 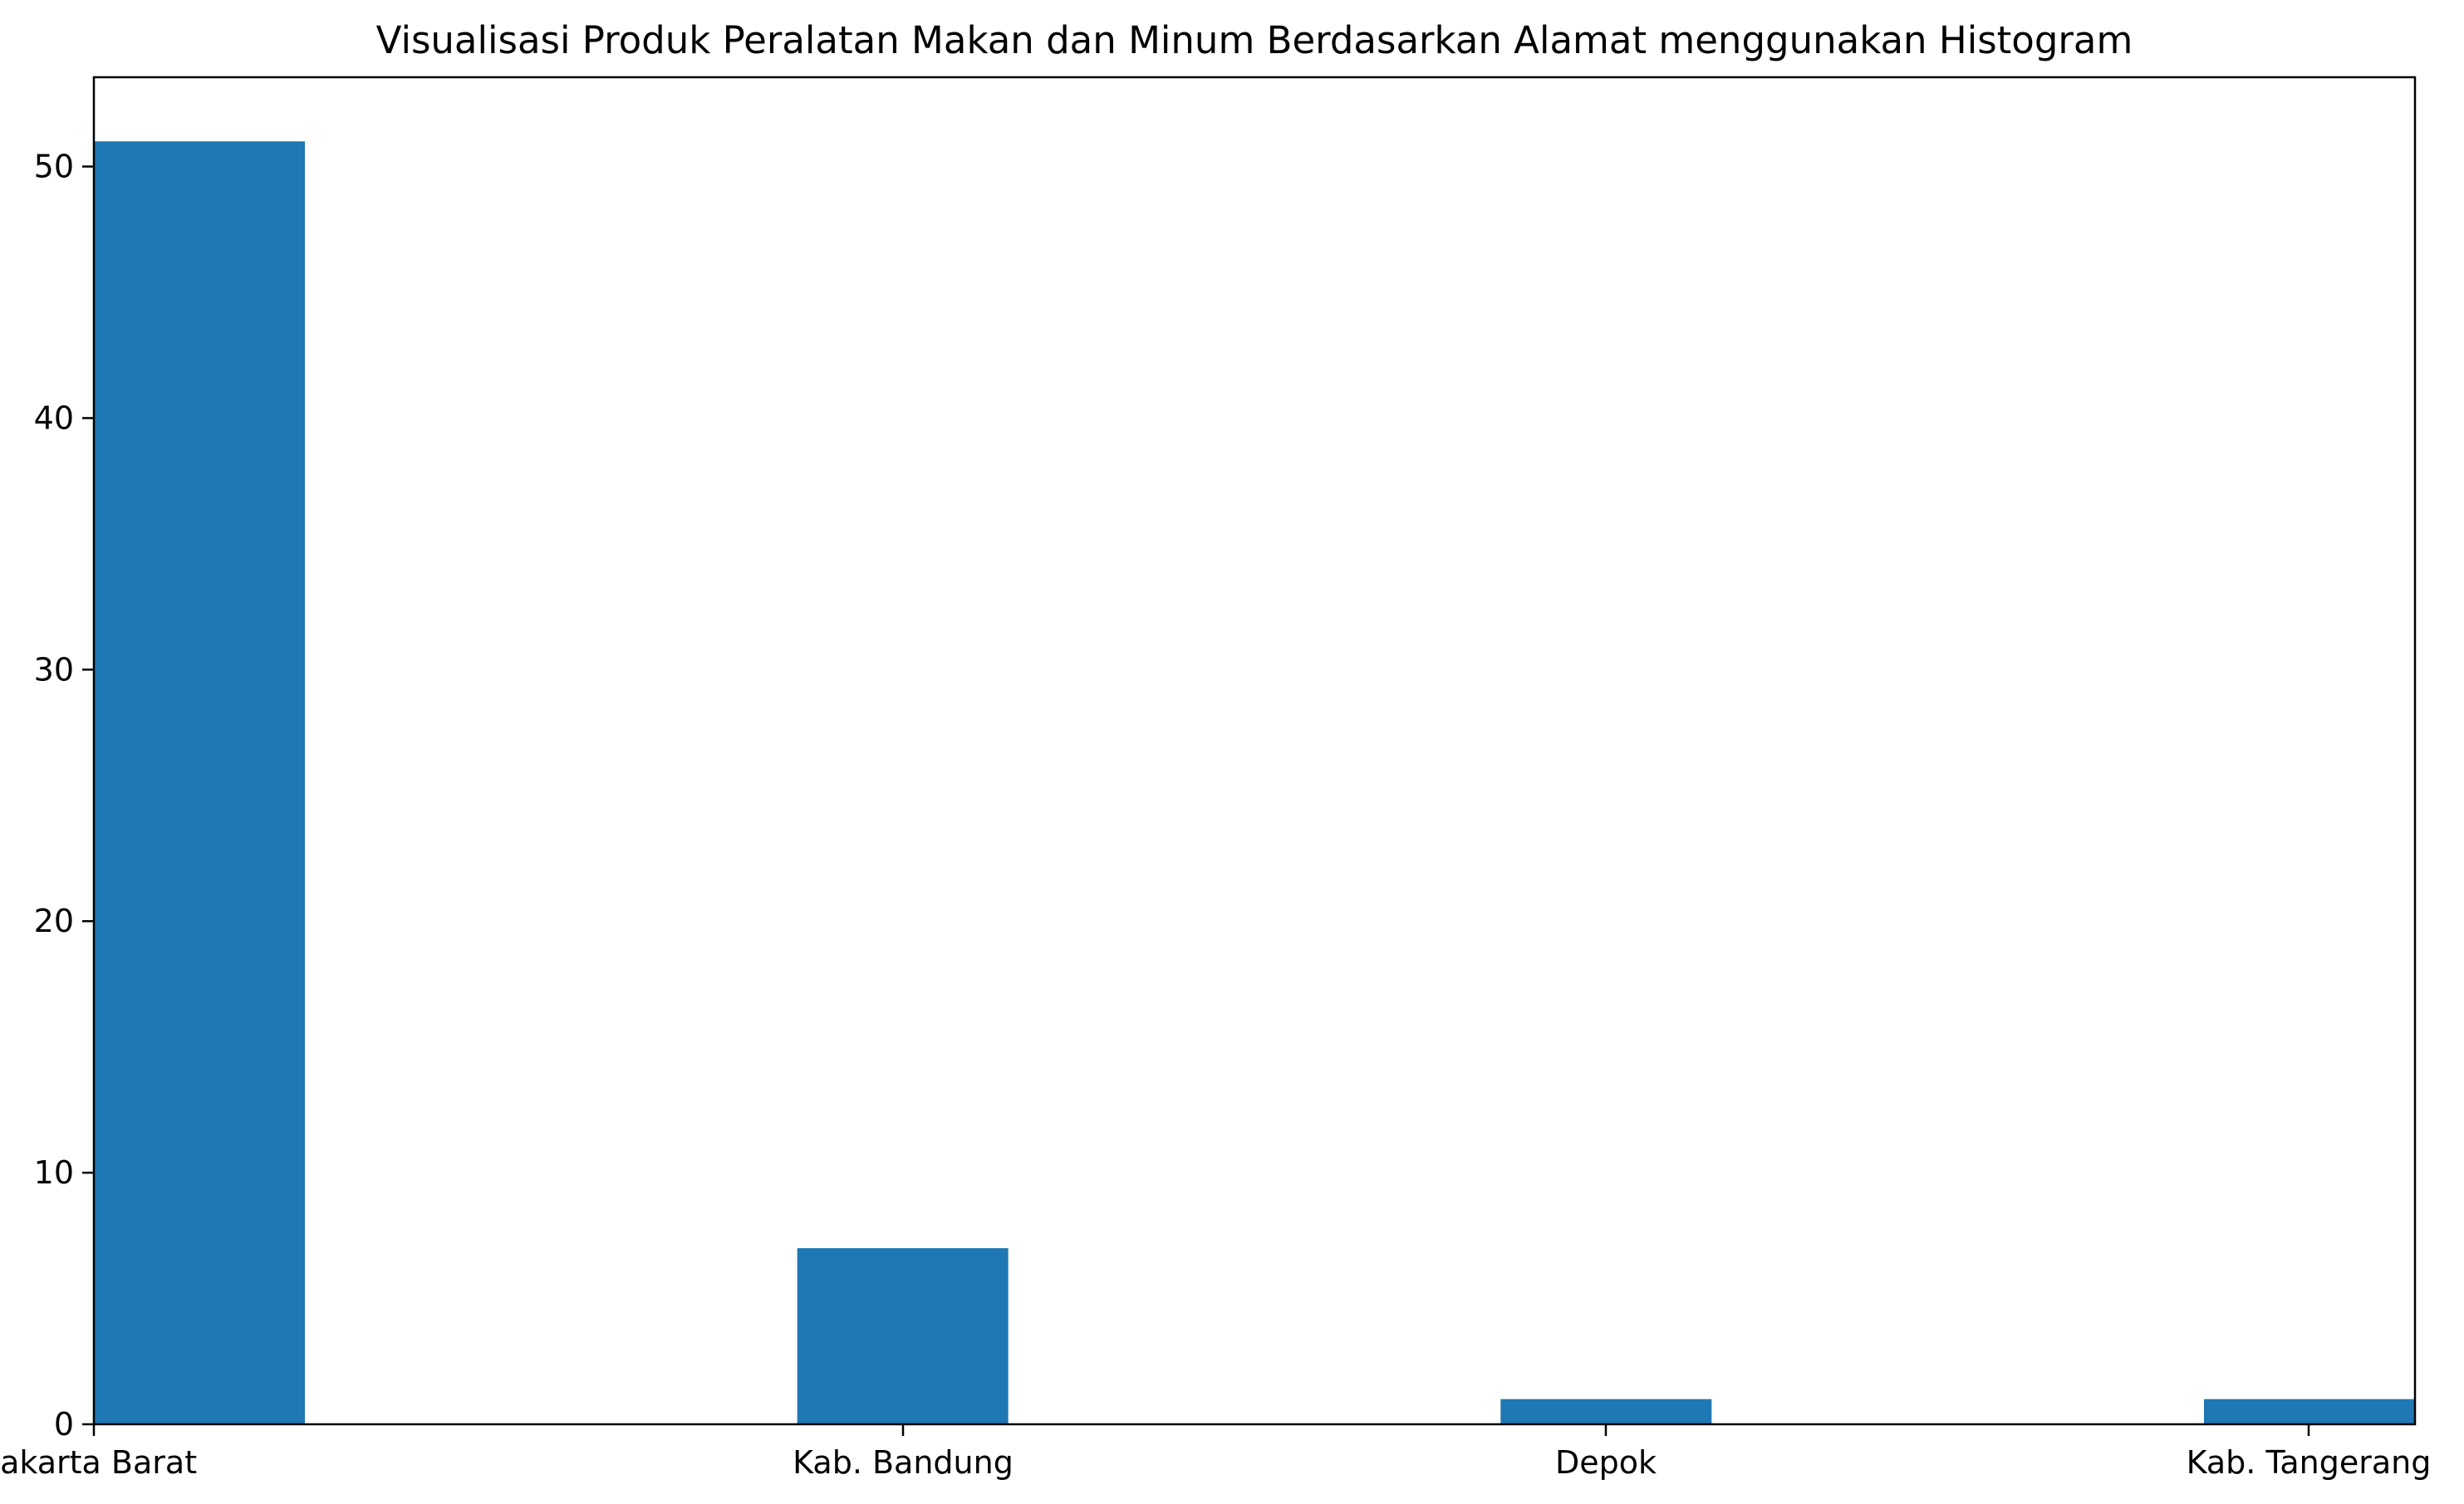 What do you see at coordinates (54, 167) in the screenshot?
I see `y-tick-label-5: 50` at bounding box center [54, 167].